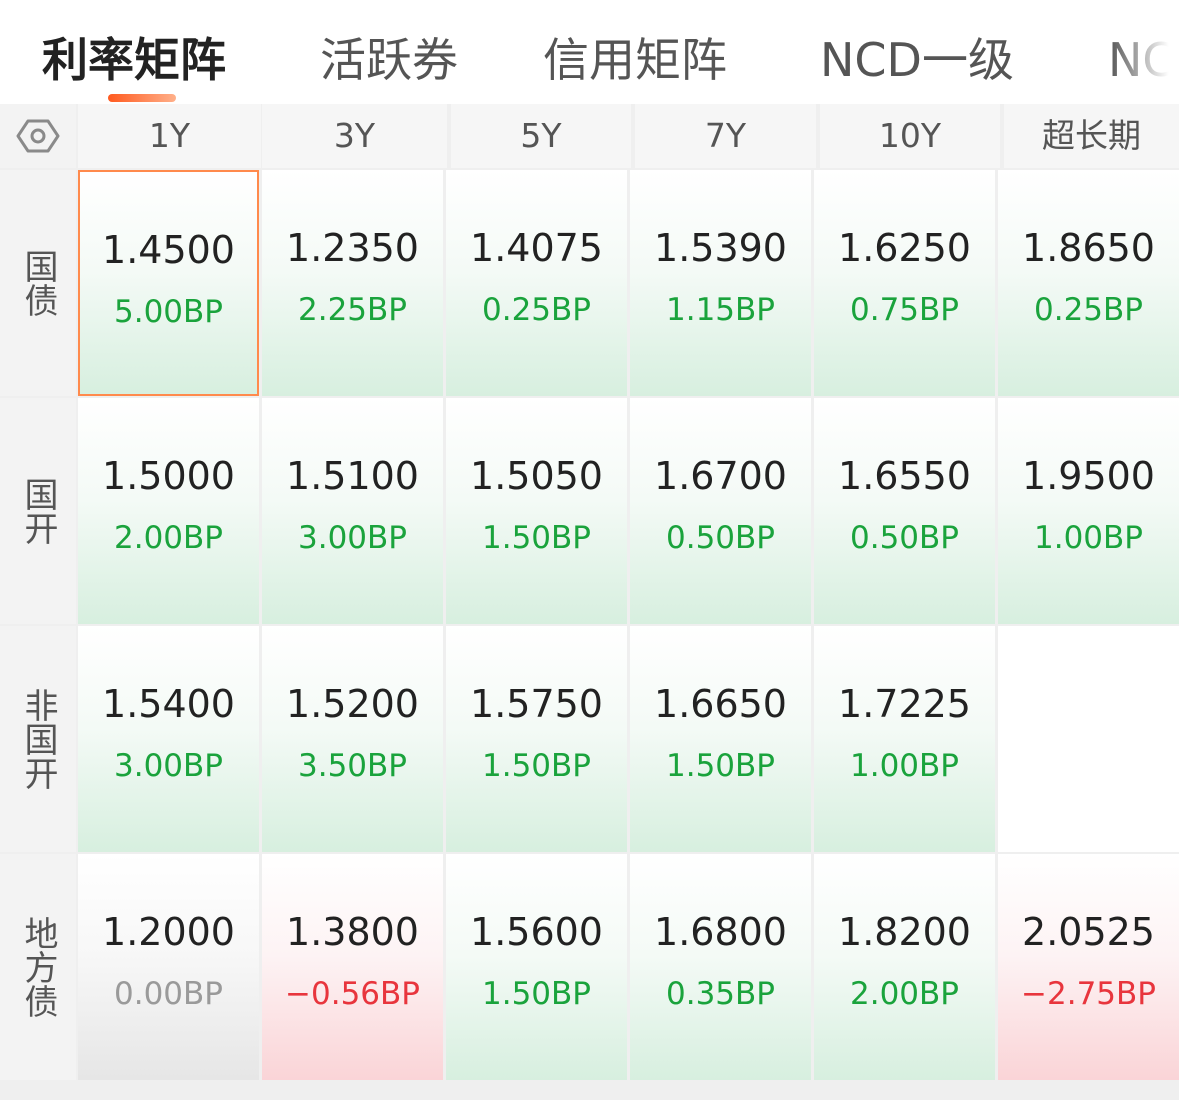 The width and height of the screenshot is (1179, 1100). I want to click on row-header-label: 非国开, so click(38, 739).